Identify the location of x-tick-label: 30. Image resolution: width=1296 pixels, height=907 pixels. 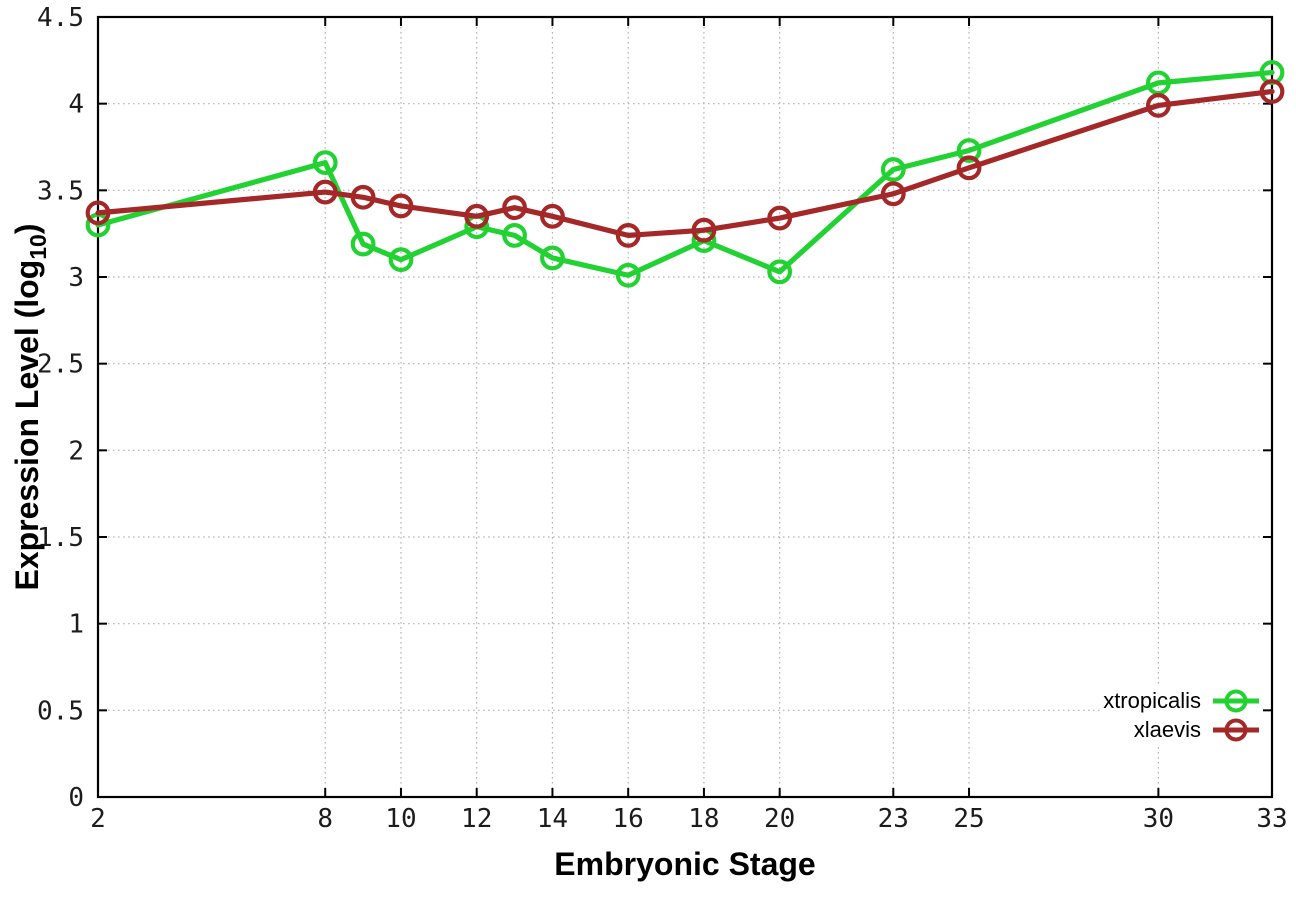
(1158, 819).